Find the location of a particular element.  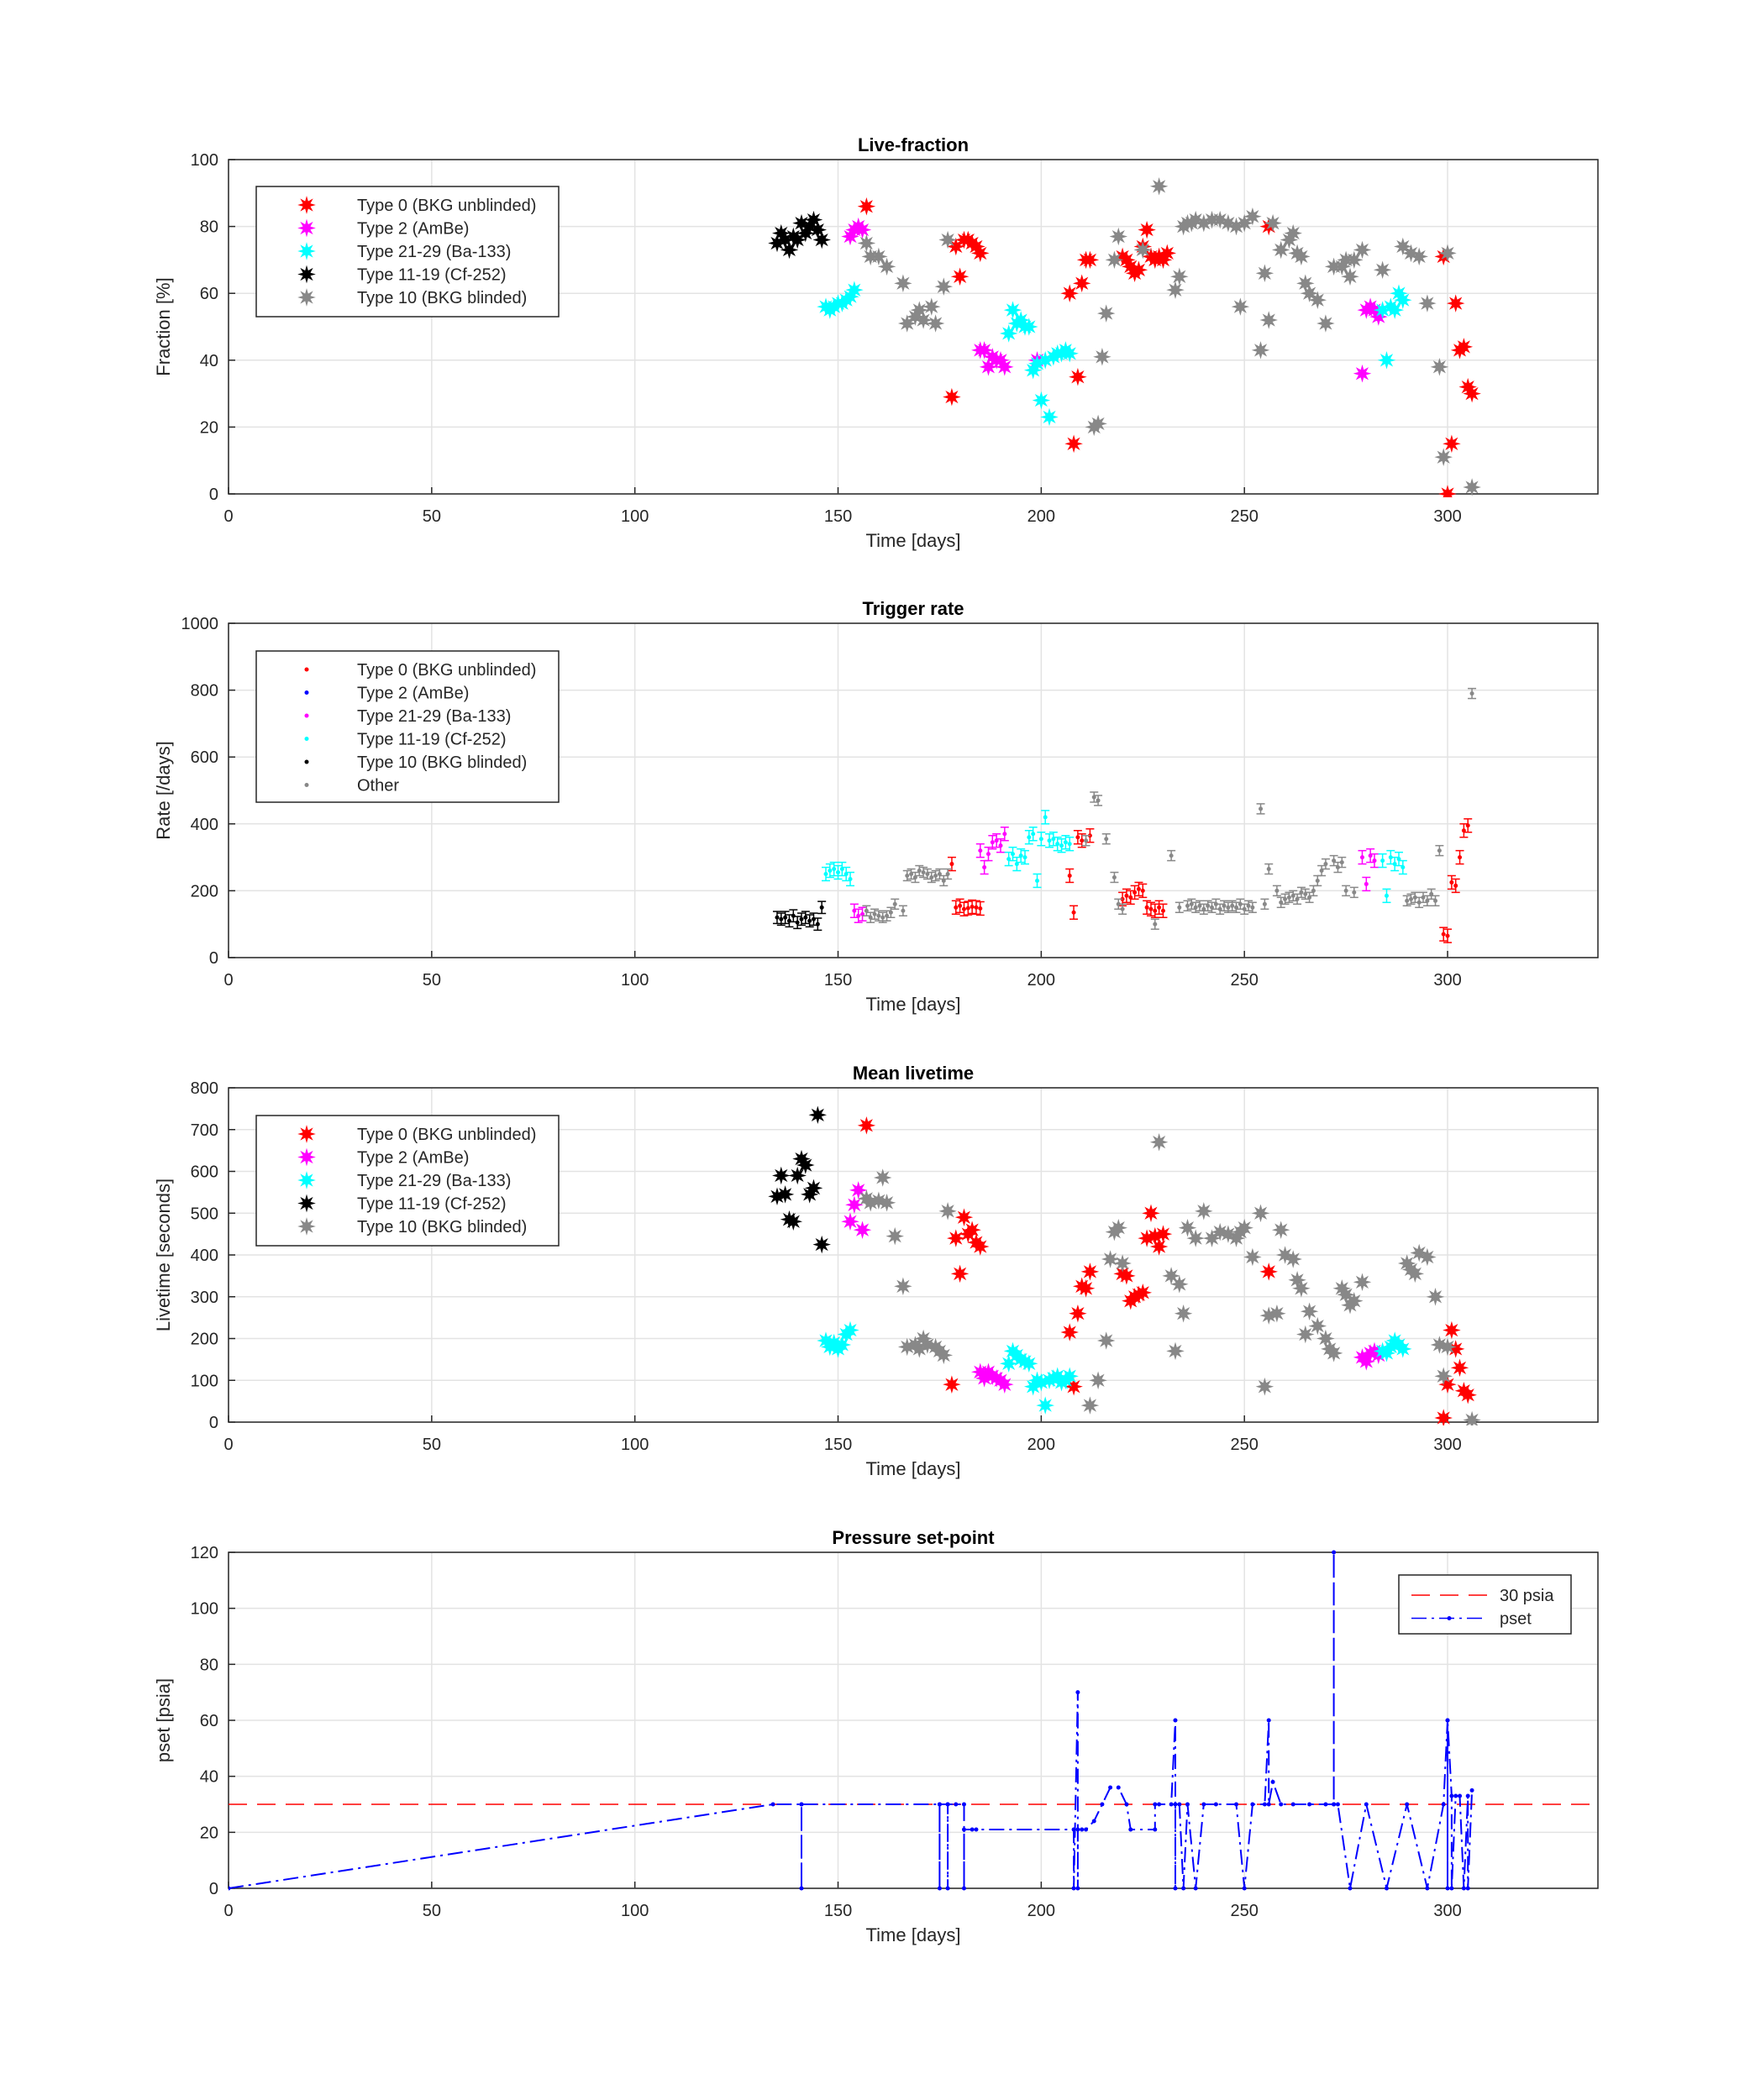

x-tick-label: 300 is located at coordinates (1447, 516).